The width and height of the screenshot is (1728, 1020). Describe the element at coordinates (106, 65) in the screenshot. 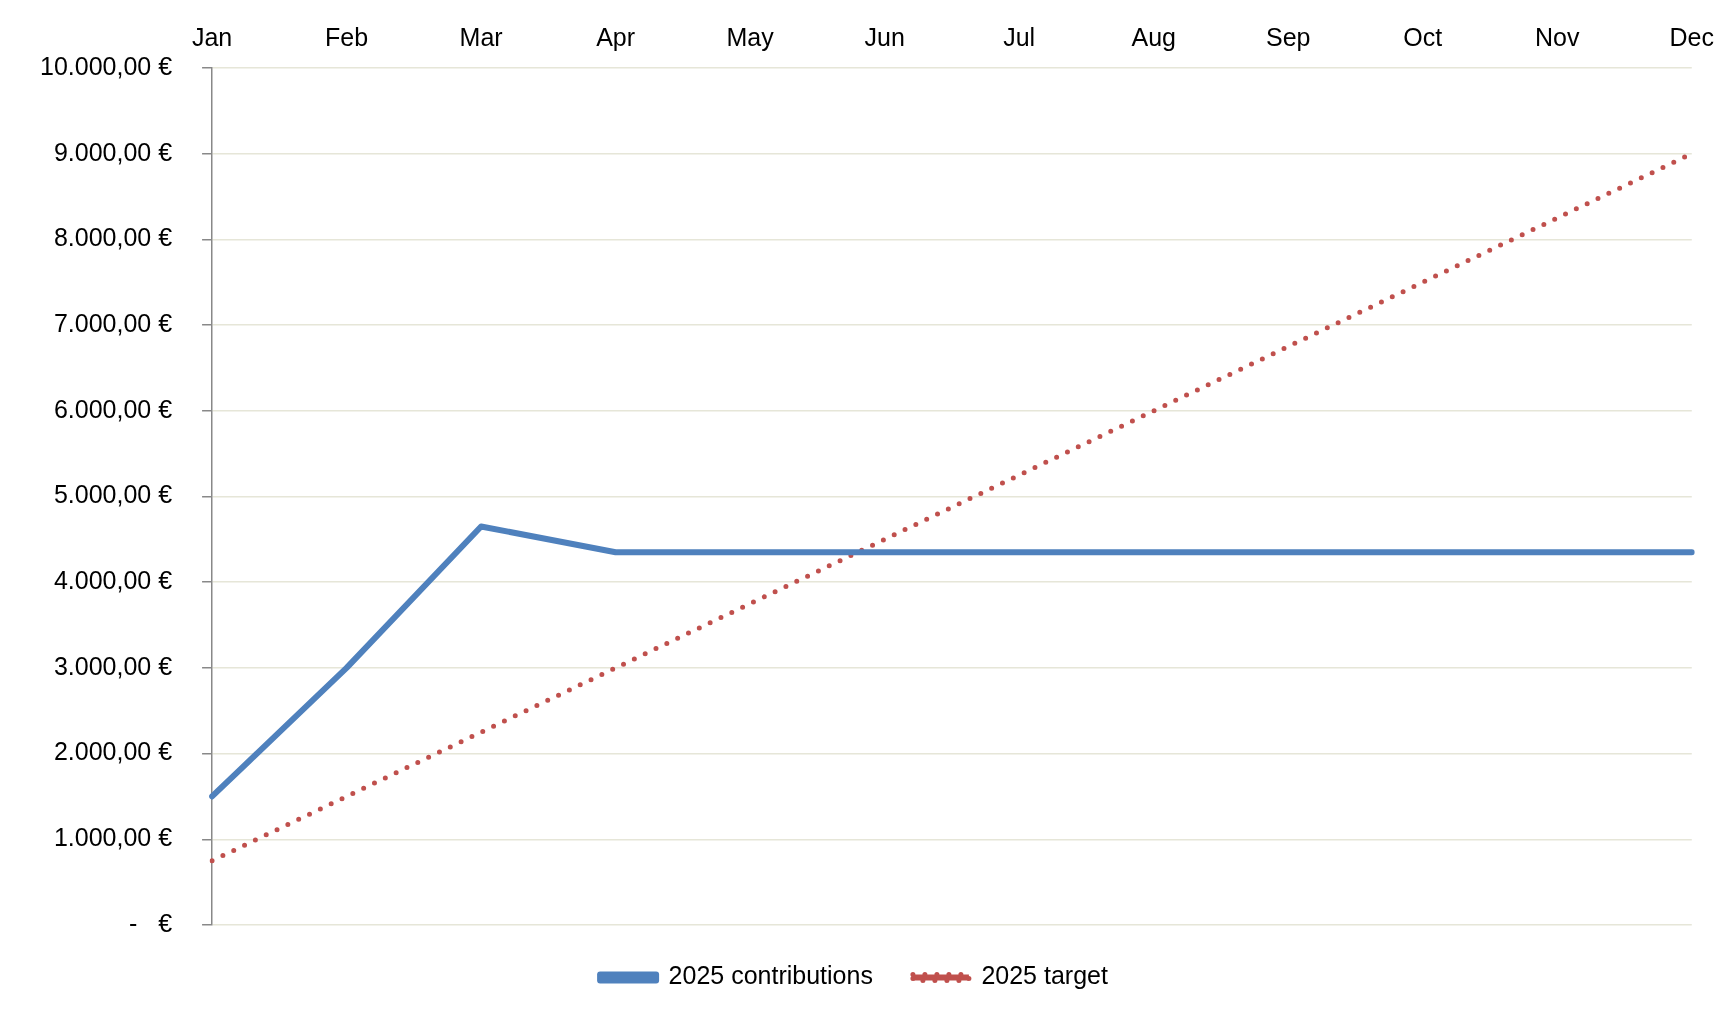

I see `y-tick-label: 10.000,00 €` at that location.